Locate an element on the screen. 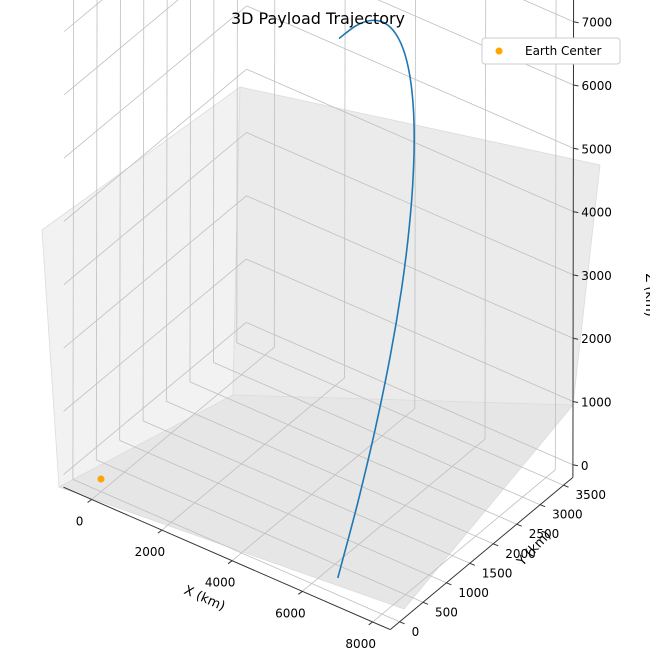 This screenshot has height=658, width=650. chart-title: 3D Payload Trajectory is located at coordinates (318, 18).